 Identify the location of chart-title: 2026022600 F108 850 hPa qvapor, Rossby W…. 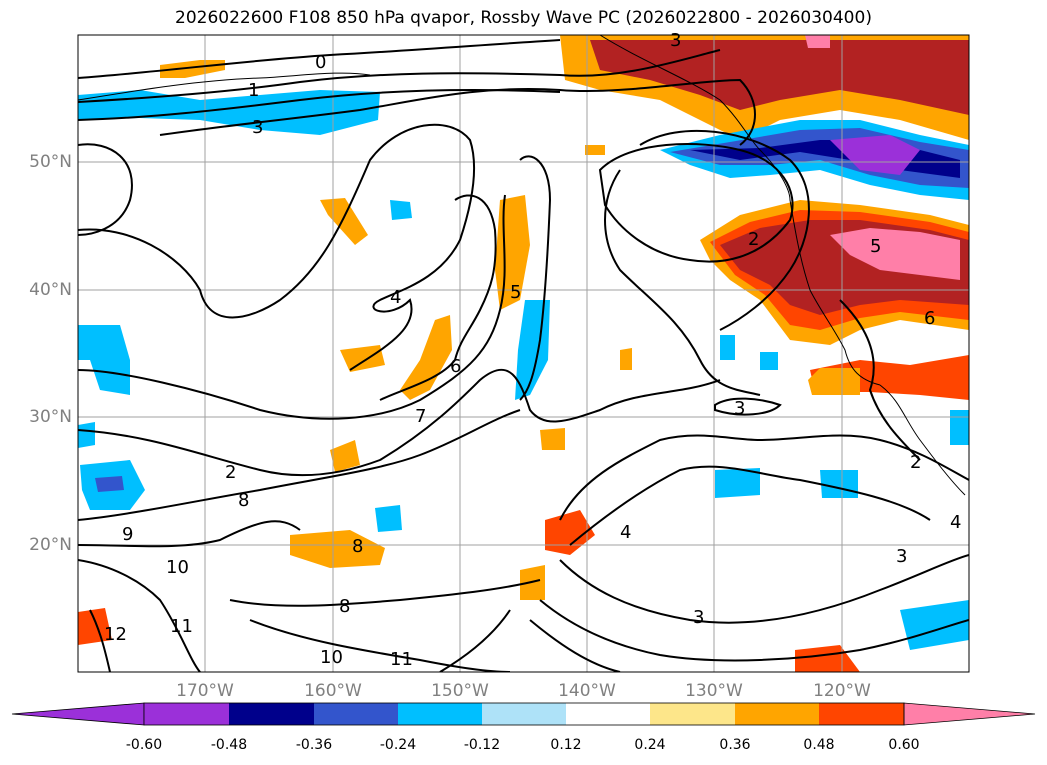
(523, 18).